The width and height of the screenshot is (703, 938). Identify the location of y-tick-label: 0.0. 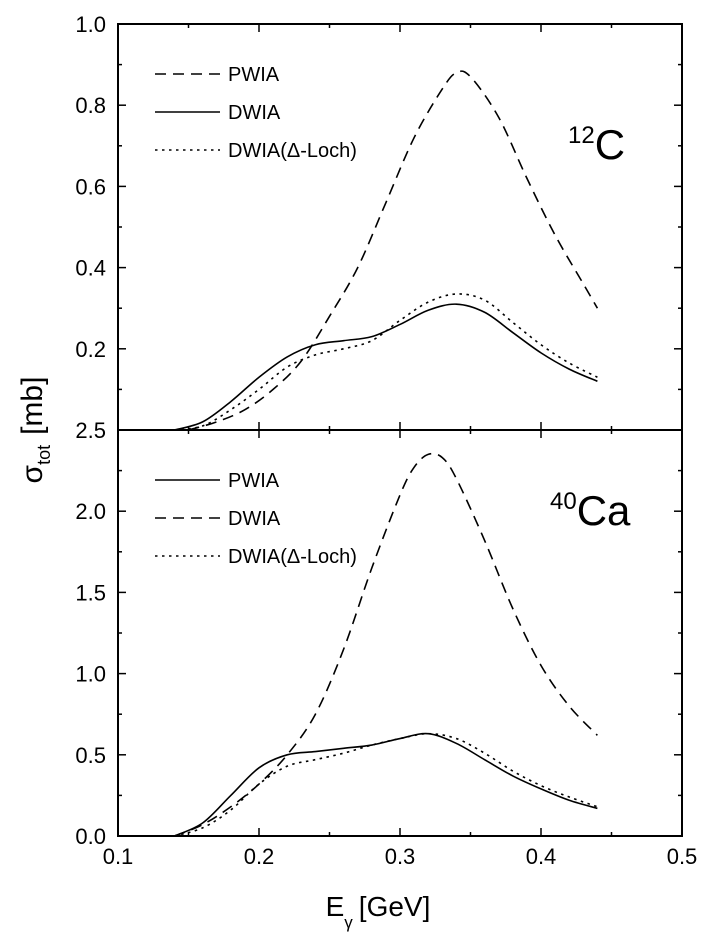
(90, 836).